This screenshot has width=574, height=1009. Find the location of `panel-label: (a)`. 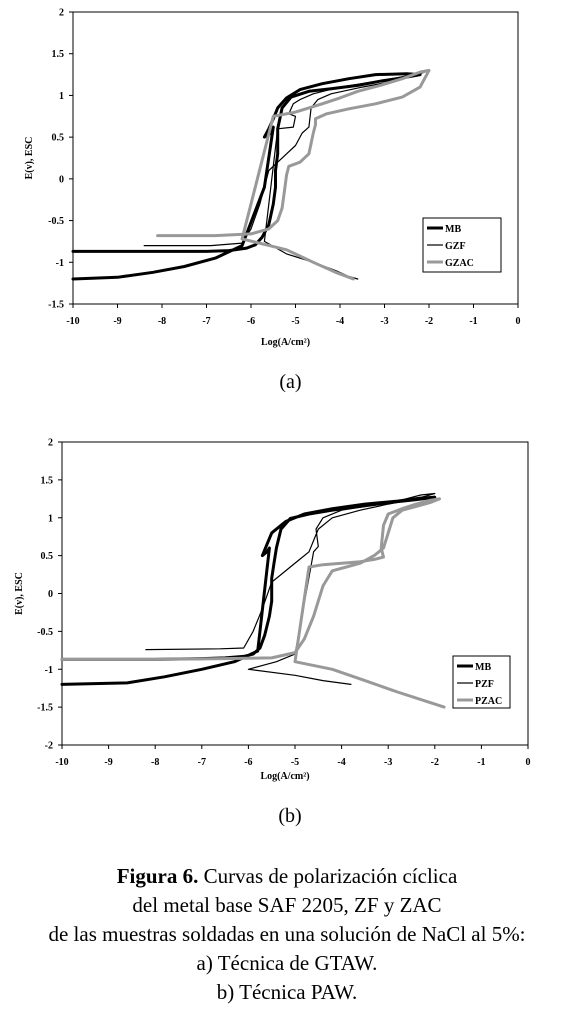

panel-label: (a) is located at coordinates (290, 382).